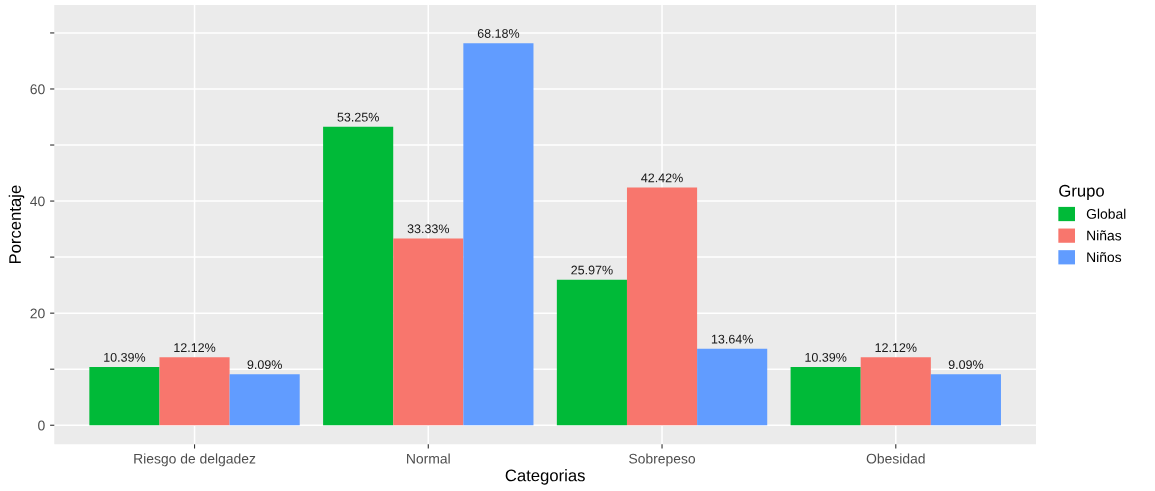  What do you see at coordinates (1106, 213) in the screenshot?
I see `legend-label: Global` at bounding box center [1106, 213].